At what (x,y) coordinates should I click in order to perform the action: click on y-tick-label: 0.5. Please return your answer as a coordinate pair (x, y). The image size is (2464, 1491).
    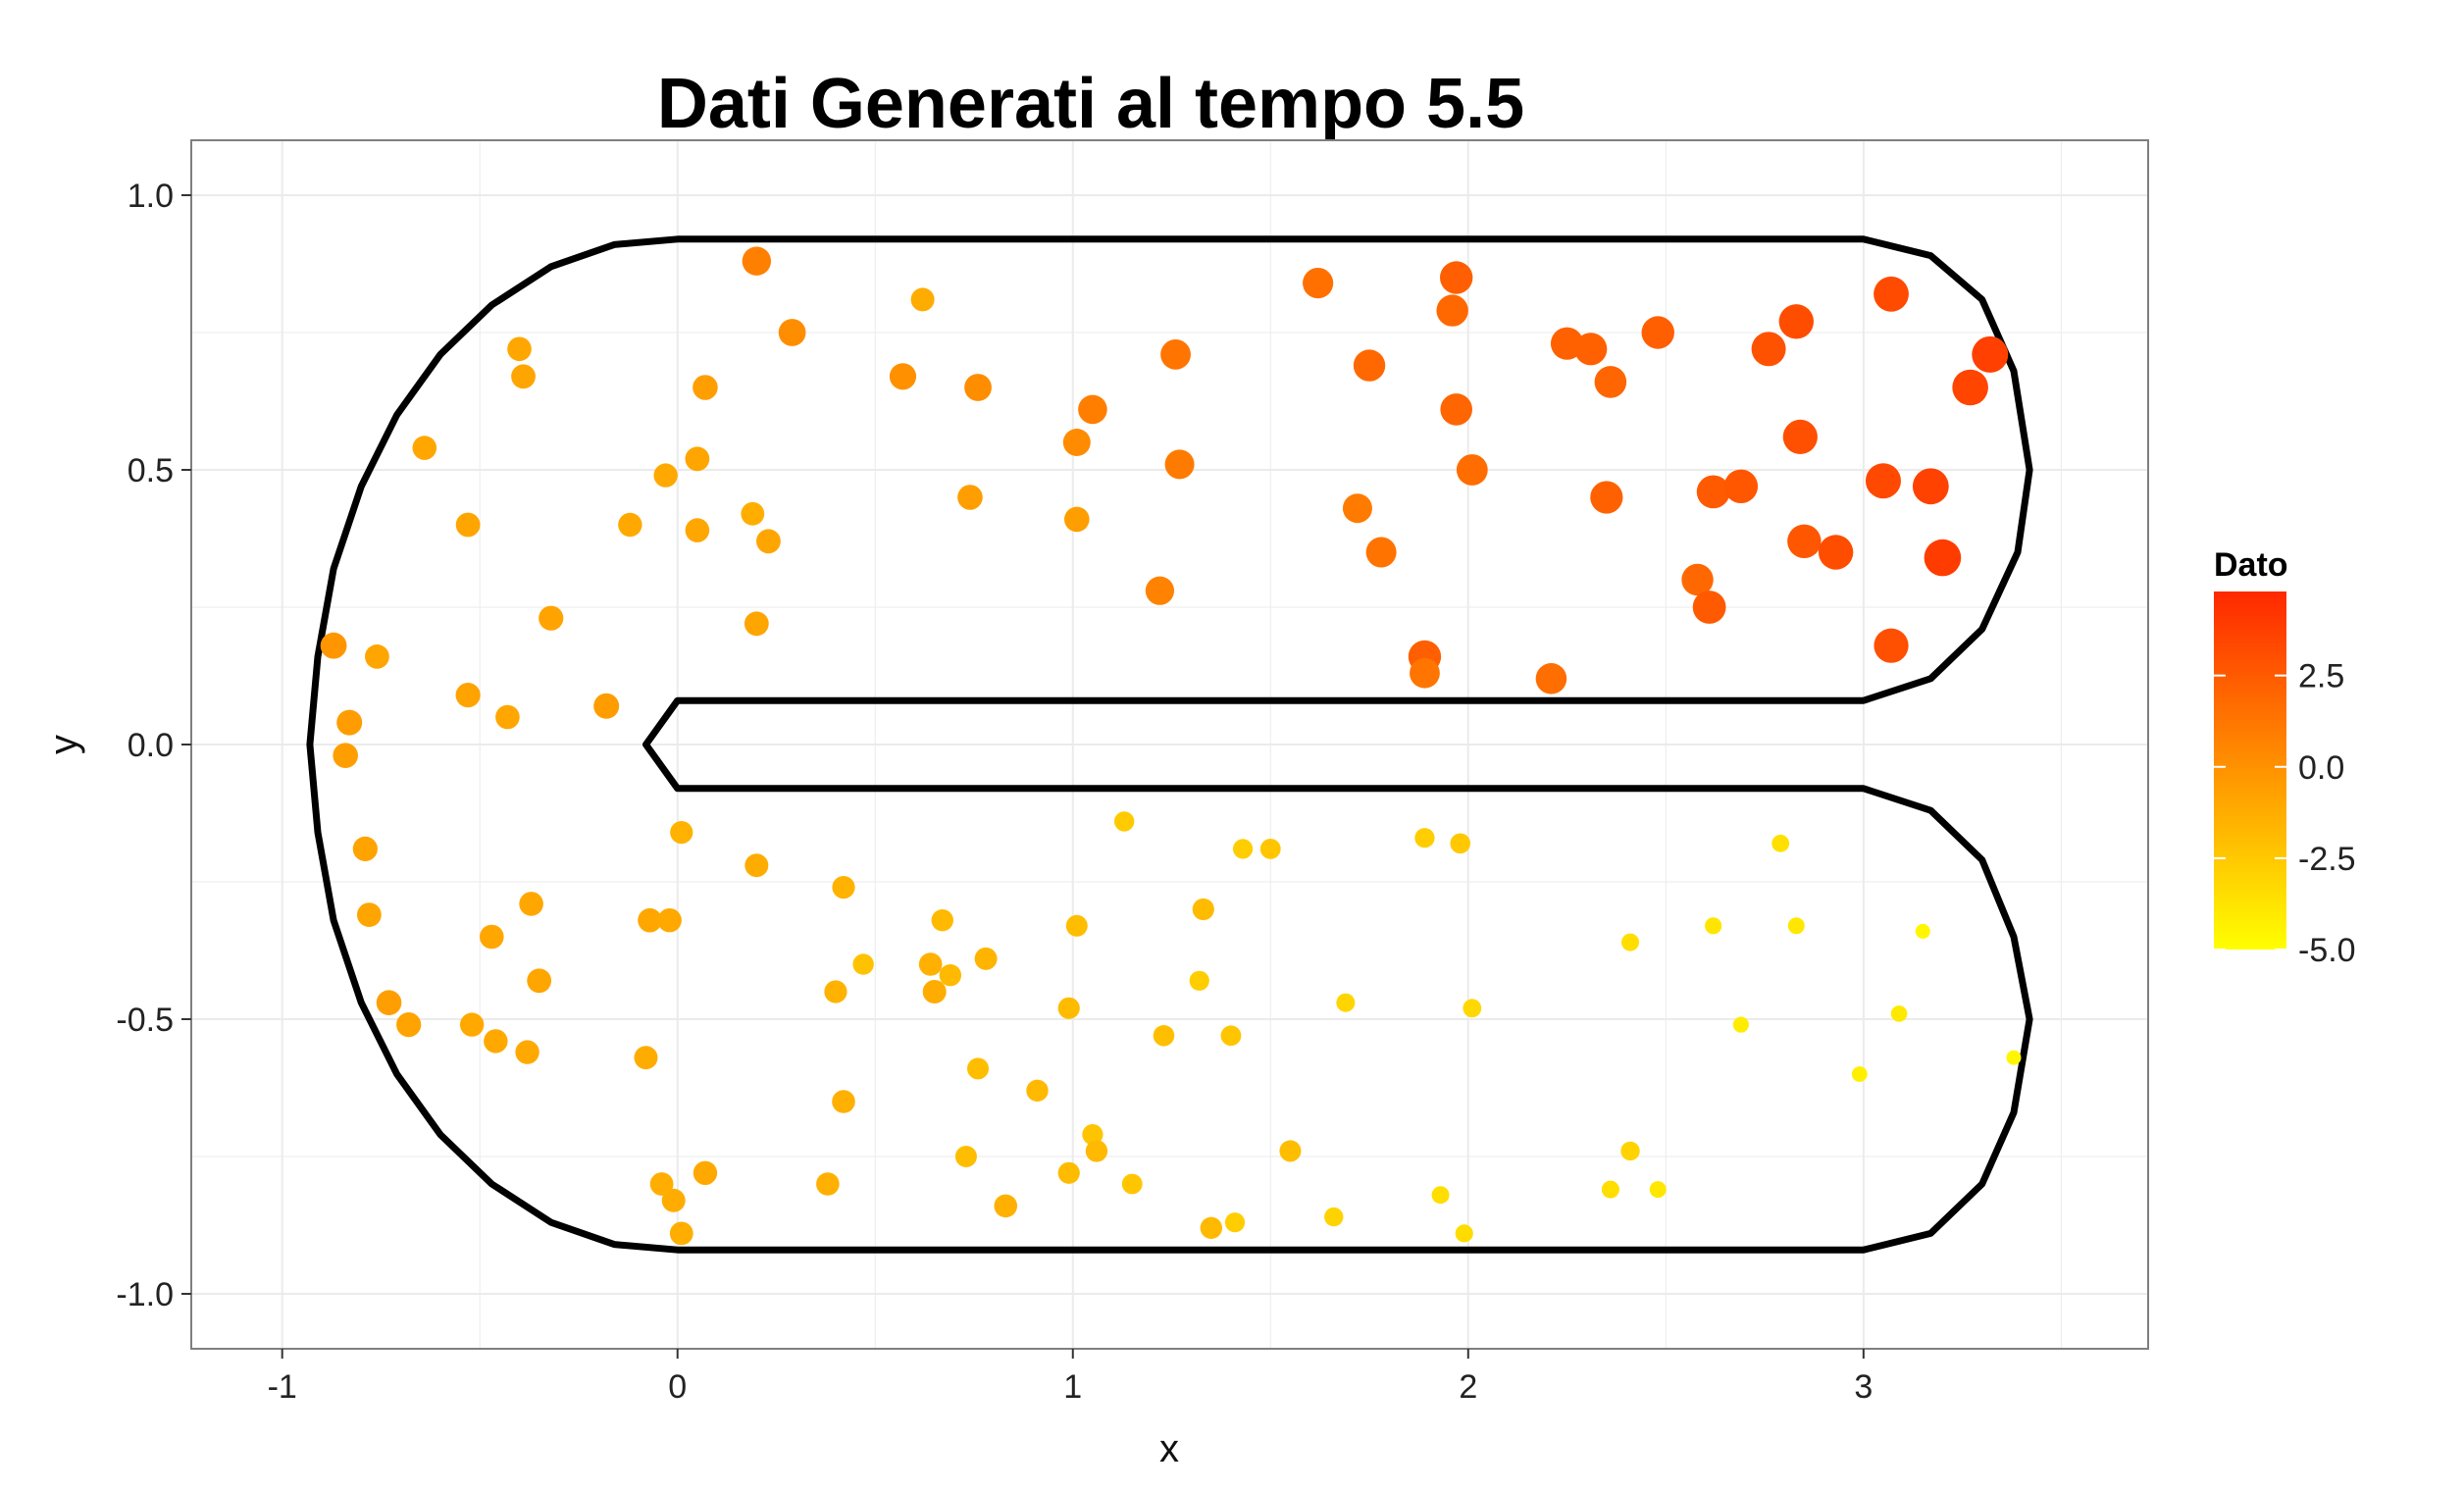
    Looking at the image, I should click on (151, 471).